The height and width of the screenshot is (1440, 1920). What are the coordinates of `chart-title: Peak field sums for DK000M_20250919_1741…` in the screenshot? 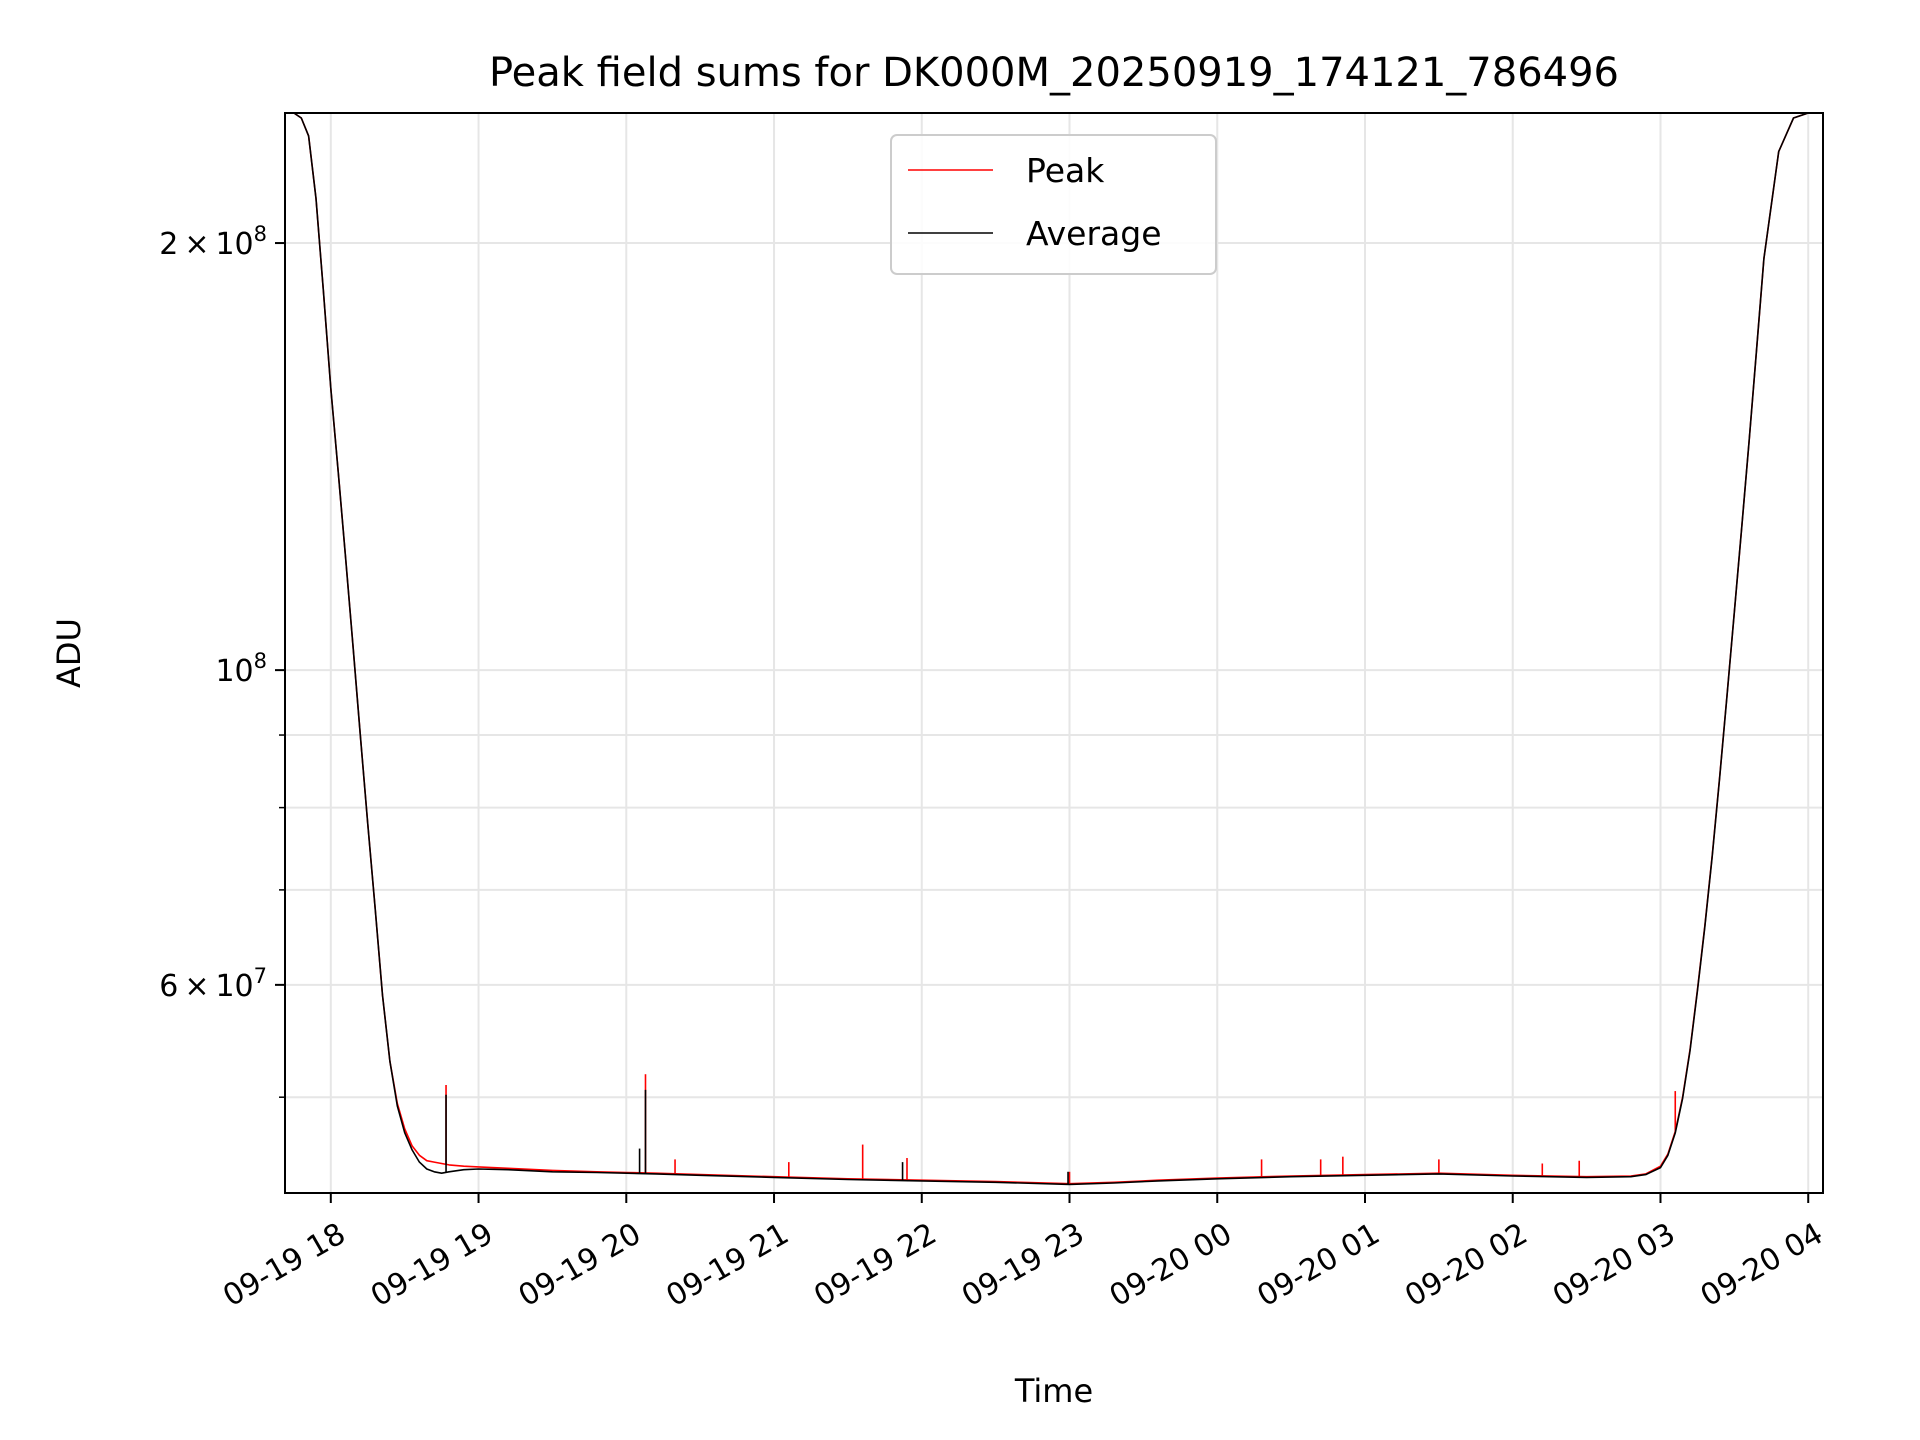 It's located at (1054, 73).